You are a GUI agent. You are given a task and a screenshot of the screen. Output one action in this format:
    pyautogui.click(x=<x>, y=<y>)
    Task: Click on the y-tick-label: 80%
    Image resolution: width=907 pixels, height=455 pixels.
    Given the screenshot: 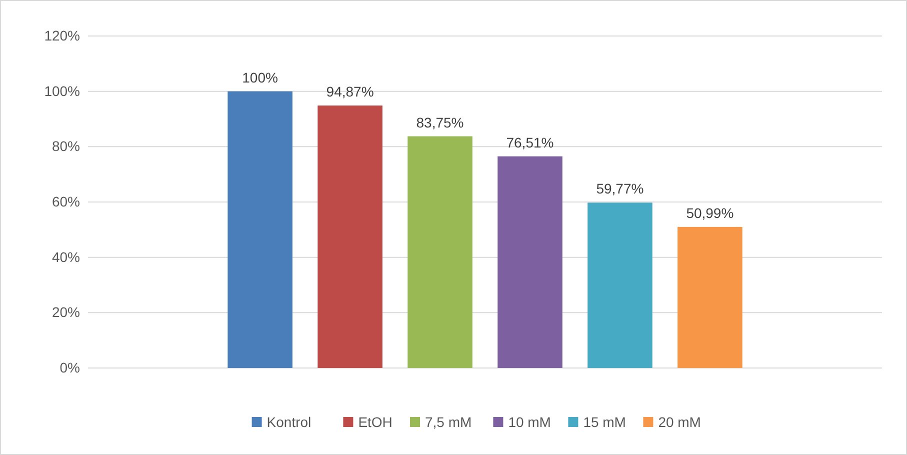 What is the action you would take?
    pyautogui.click(x=66, y=146)
    